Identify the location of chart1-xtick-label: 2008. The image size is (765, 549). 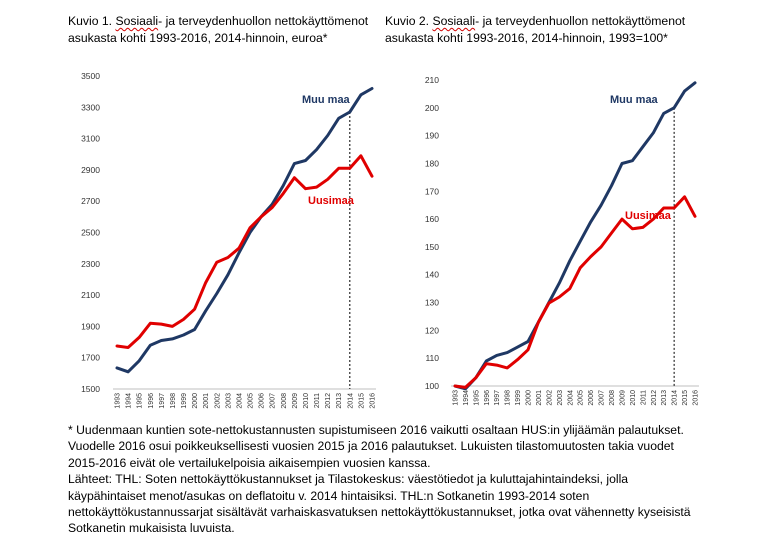
(284, 401).